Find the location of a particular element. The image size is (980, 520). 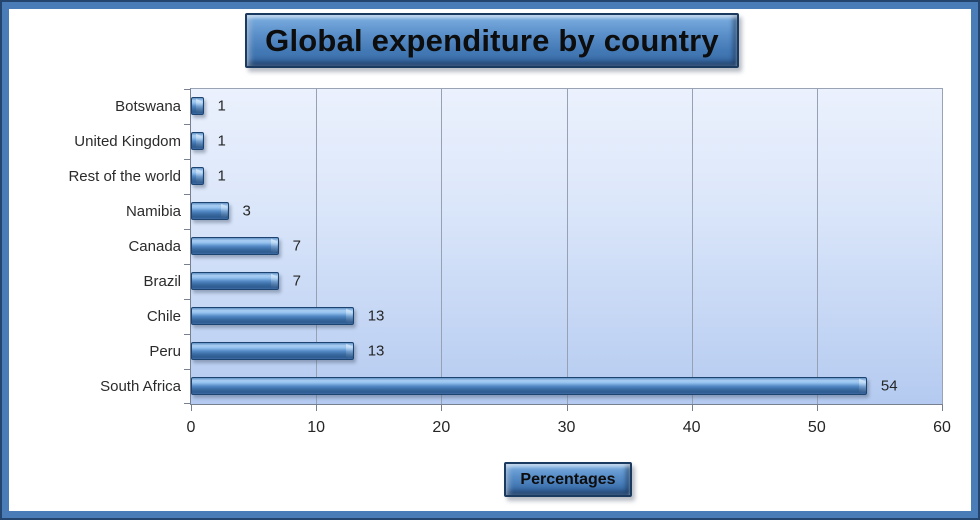

bar-brazil is located at coordinates (235, 281).